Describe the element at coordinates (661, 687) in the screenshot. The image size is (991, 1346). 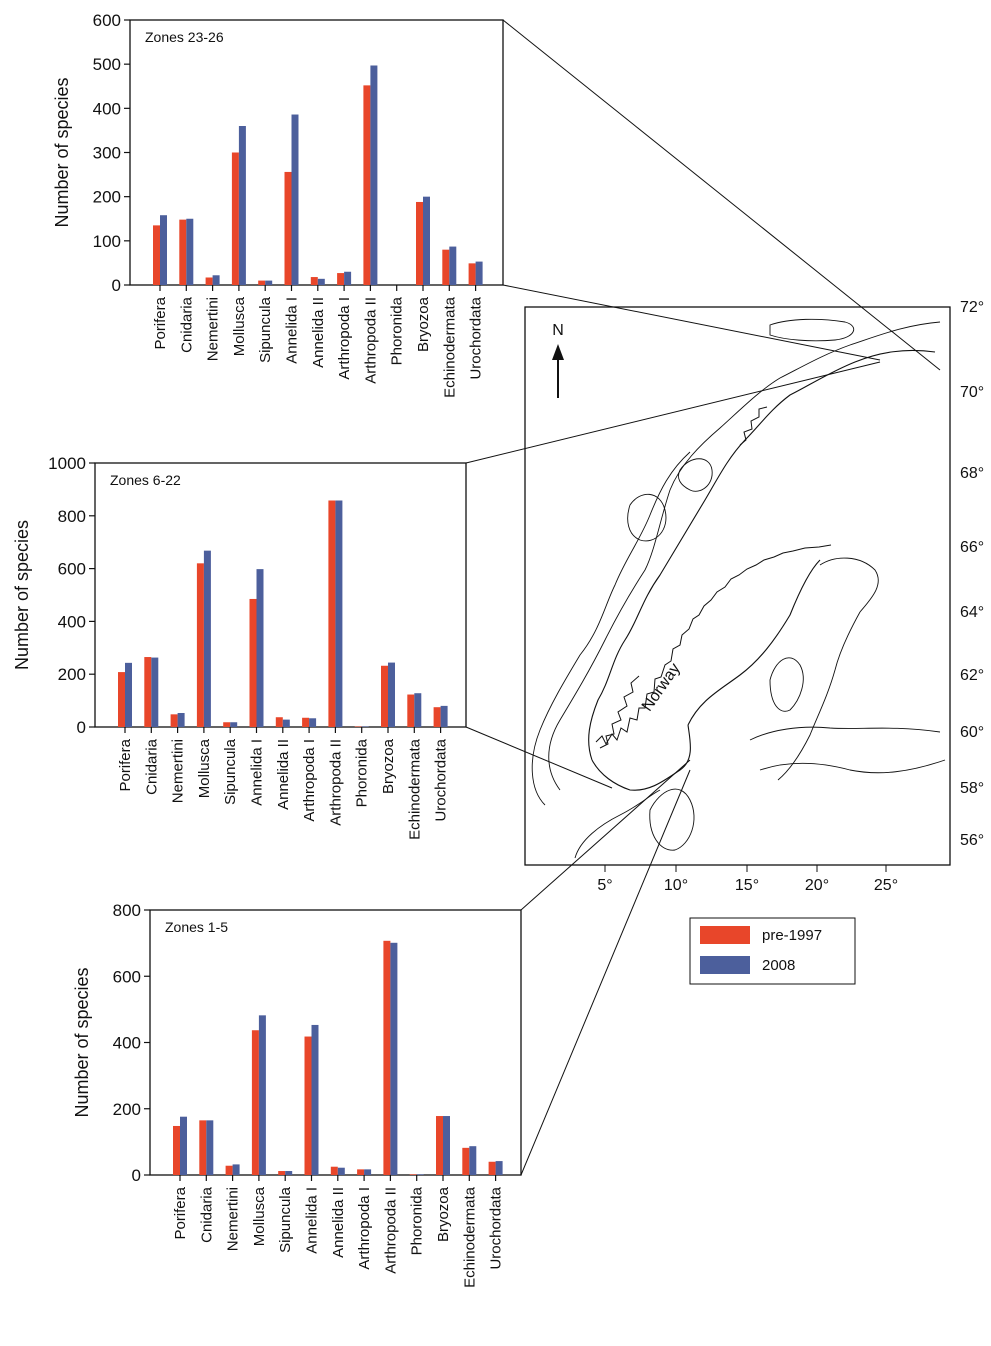
I see `map-country-label: Norway` at that location.